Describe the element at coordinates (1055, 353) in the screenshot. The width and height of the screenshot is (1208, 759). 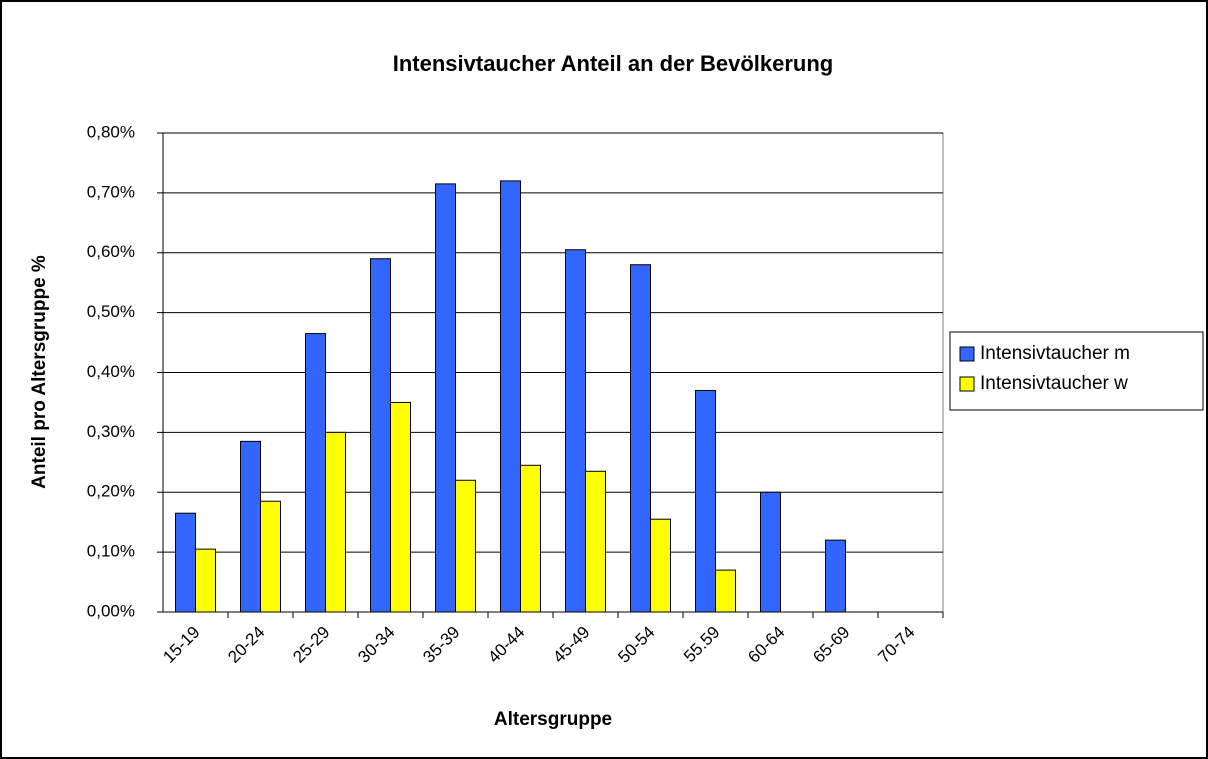
I see `legend-label: Intensivtaucher m` at that location.